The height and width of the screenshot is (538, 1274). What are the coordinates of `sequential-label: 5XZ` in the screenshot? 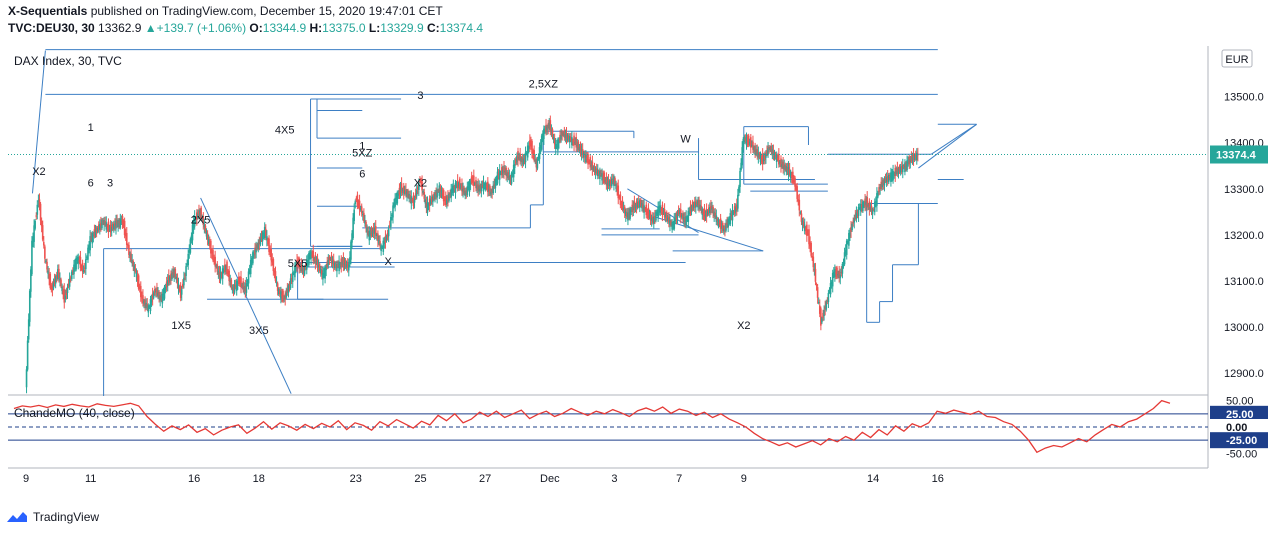 It's located at (362, 154).